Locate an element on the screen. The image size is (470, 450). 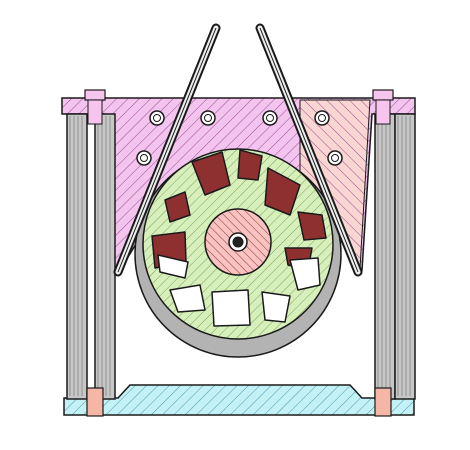
bolt-shank-left is located at coordinates (95, 112).